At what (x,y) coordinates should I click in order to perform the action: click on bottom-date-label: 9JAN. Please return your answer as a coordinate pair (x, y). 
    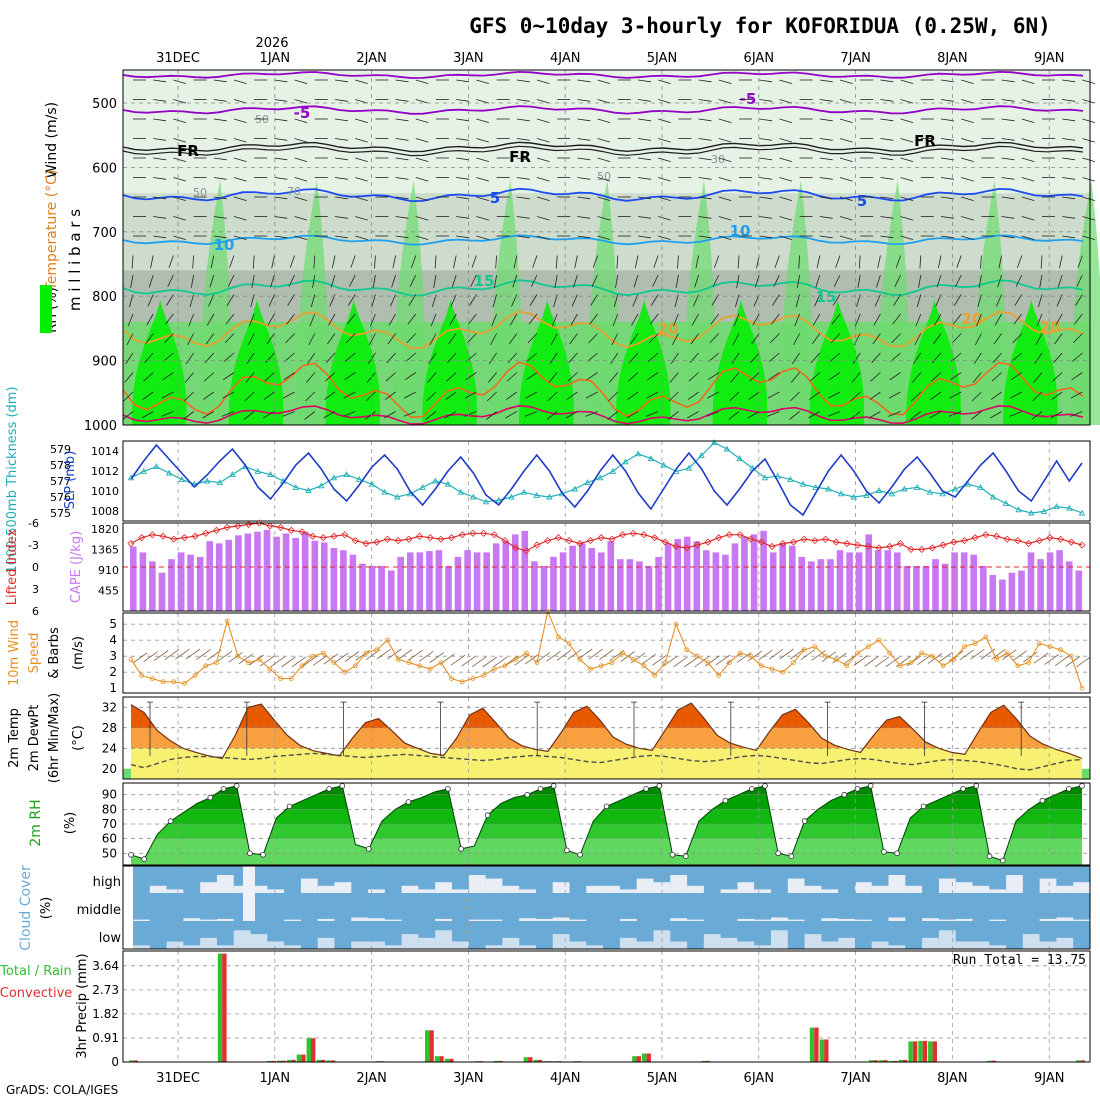
    Looking at the image, I should click on (1049, 1078).